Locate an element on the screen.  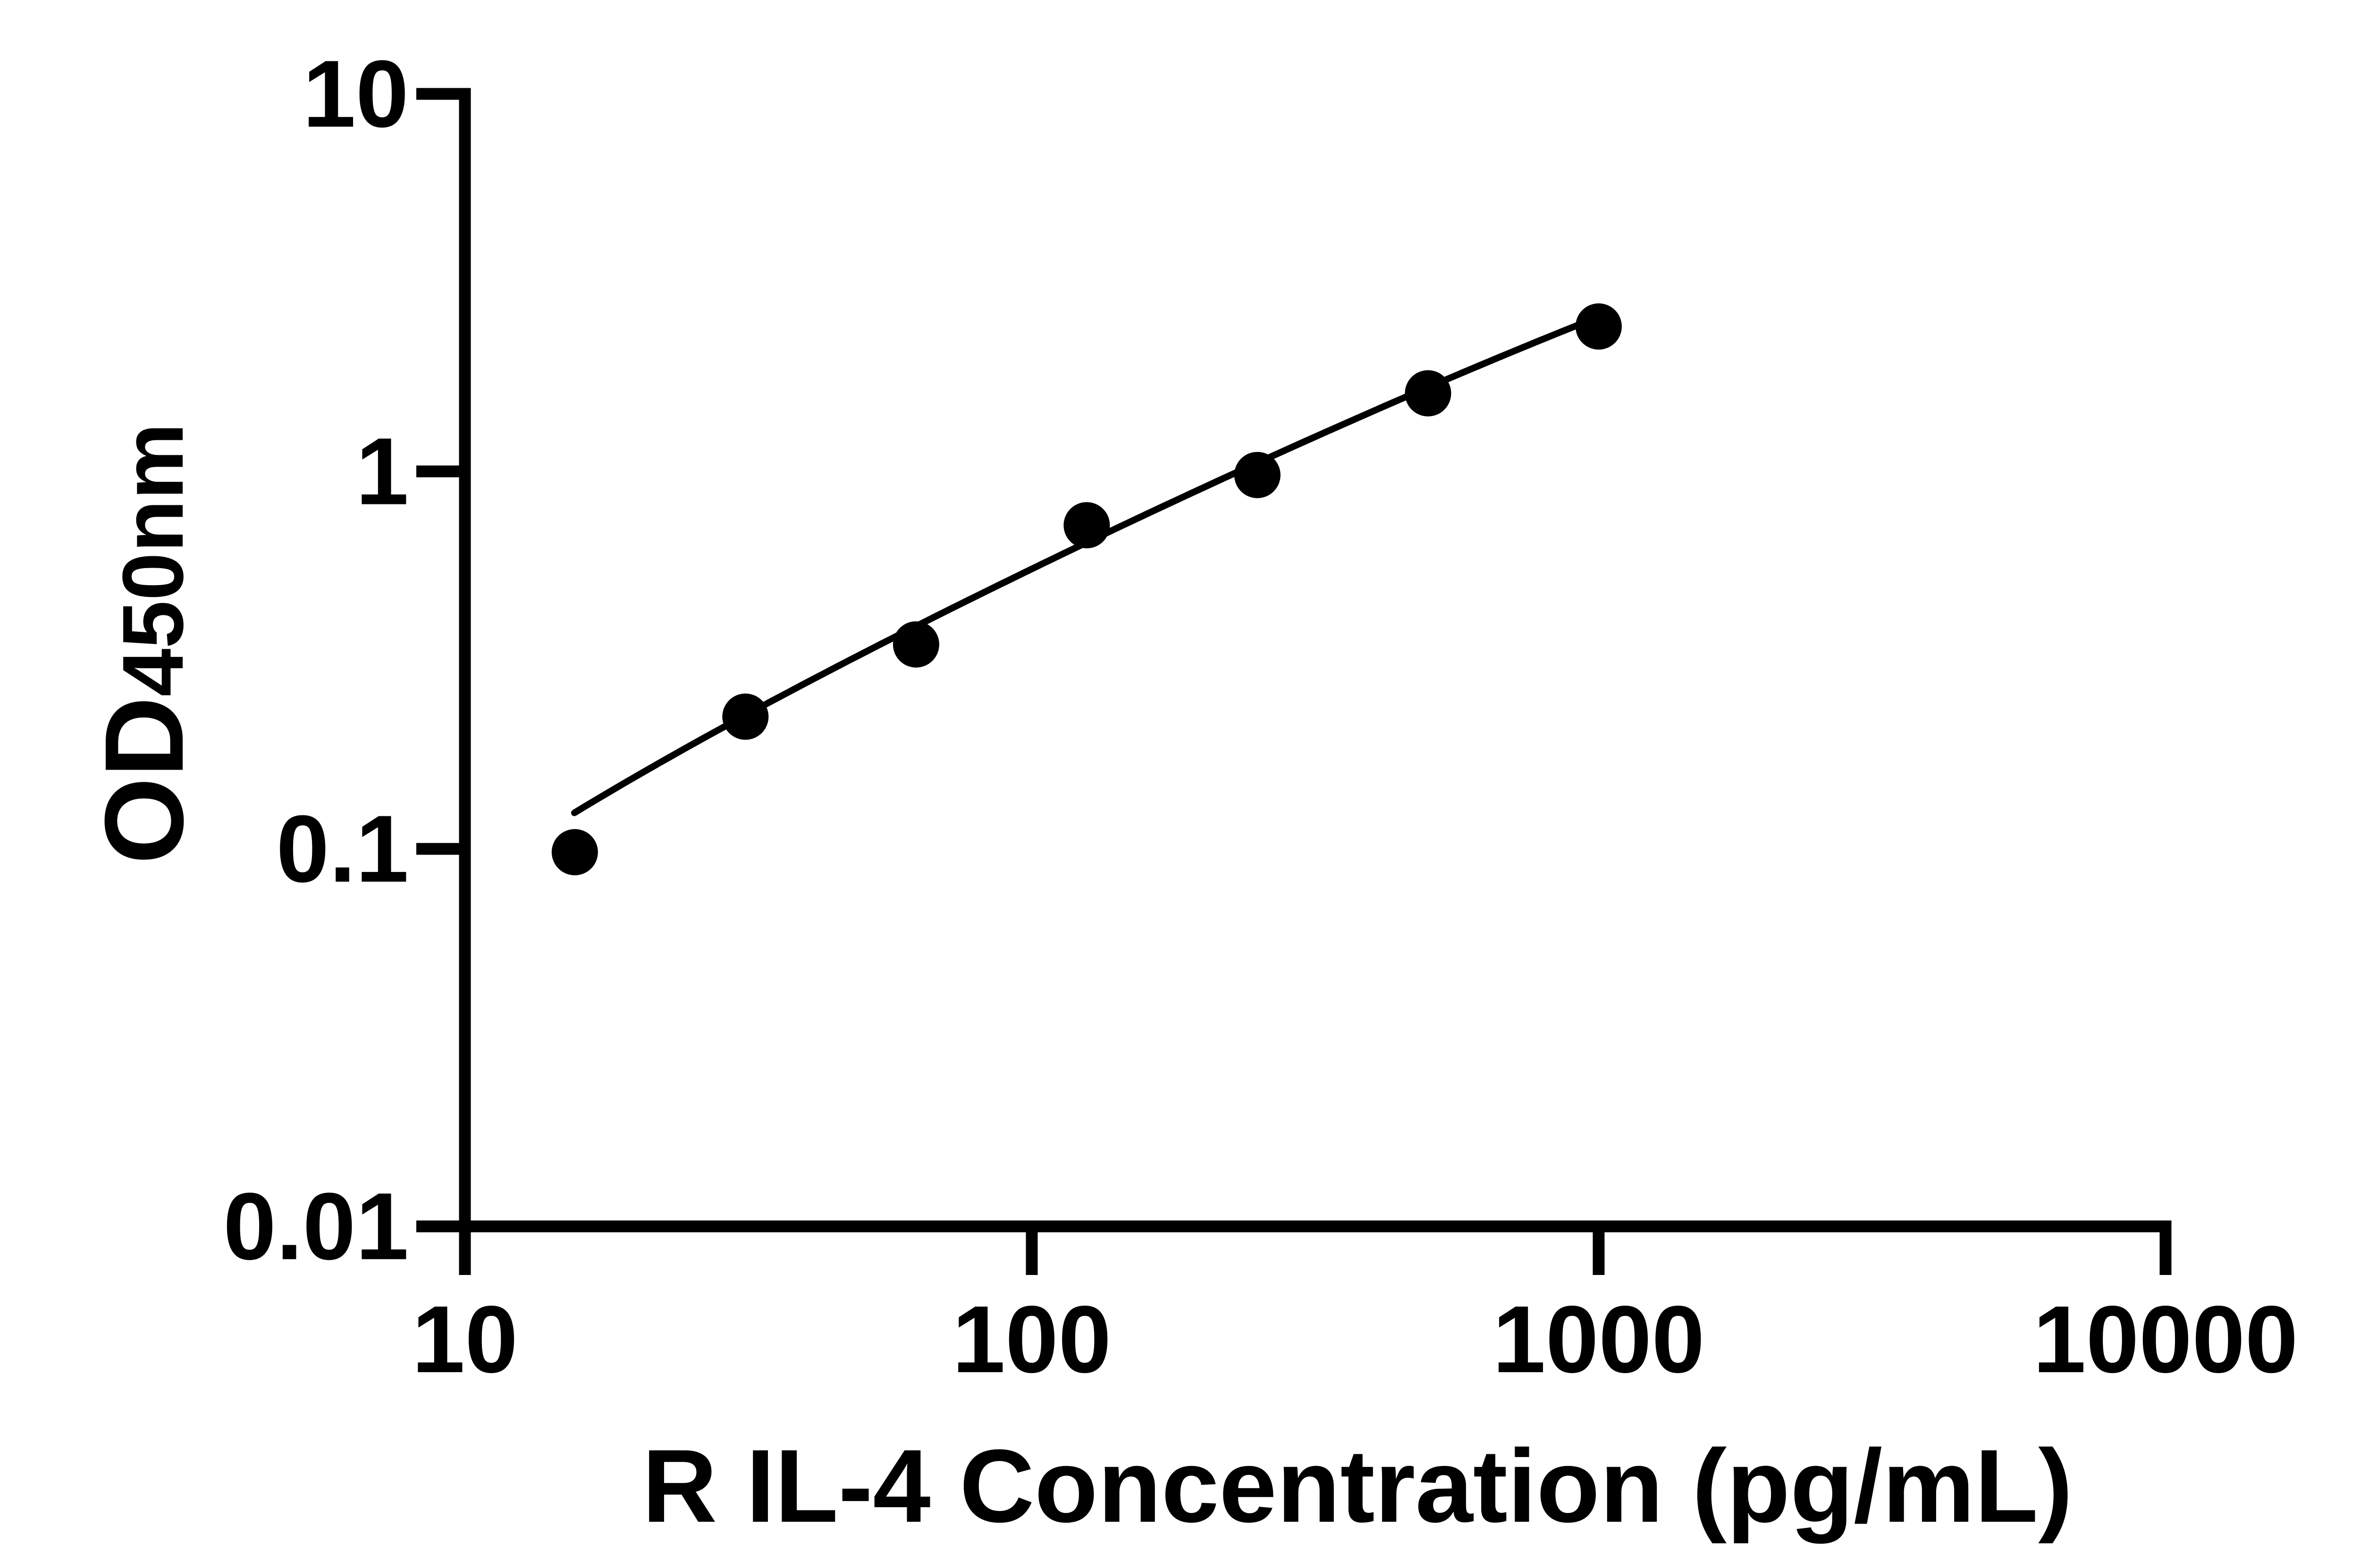
x-tick-label: 100 is located at coordinates (1031, 1339).